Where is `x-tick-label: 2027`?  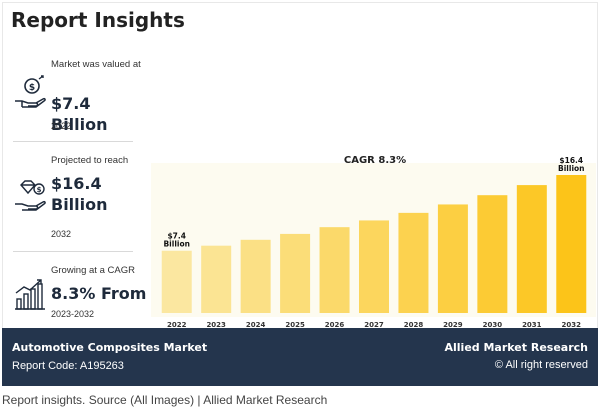
x-tick-label: 2027 is located at coordinates (374, 325).